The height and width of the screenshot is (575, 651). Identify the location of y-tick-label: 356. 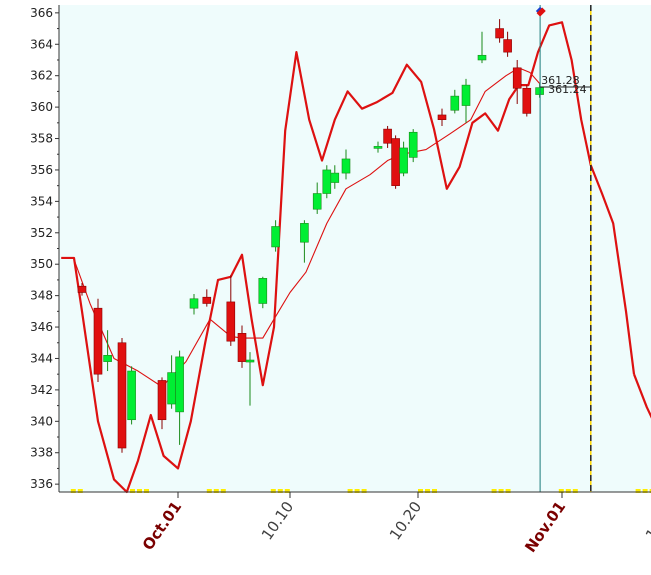
(41, 170).